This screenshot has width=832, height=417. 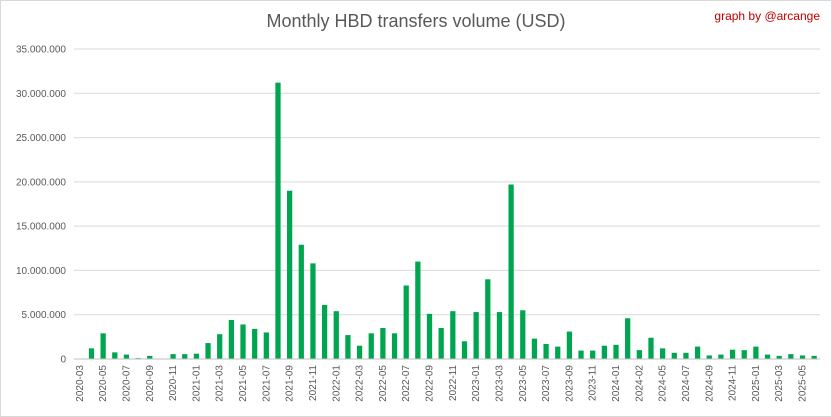 What do you see at coordinates (709, 383) in the screenshot?
I see `x-tick-label: 2024-09` at bounding box center [709, 383].